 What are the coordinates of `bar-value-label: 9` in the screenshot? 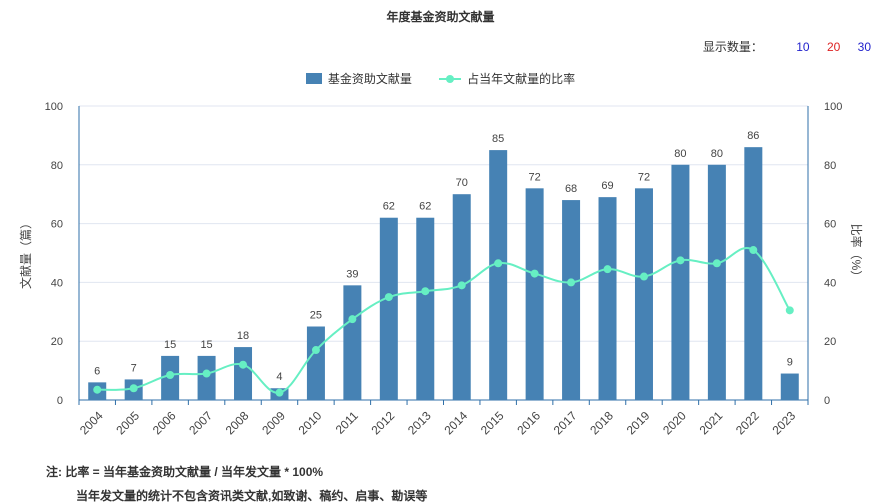 It's located at (790, 363).